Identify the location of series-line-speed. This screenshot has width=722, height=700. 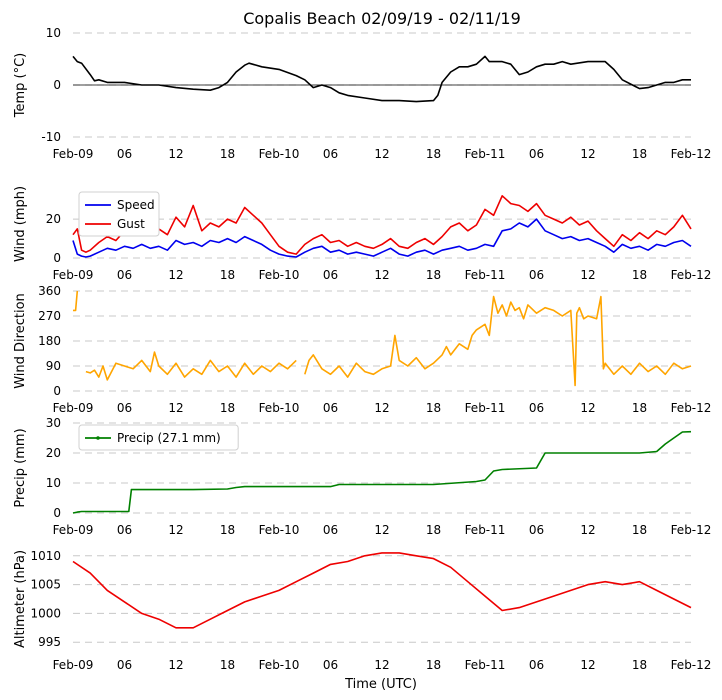
(382, 238).